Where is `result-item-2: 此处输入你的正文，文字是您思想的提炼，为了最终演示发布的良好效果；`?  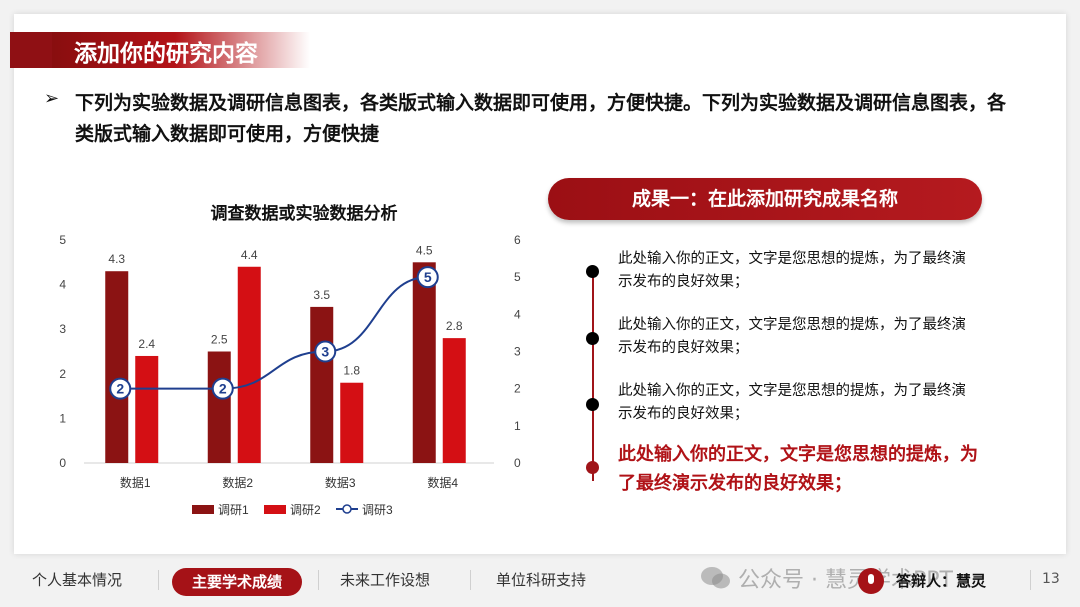
result-item-2: 此处输入你的正文，文字是您思想的提炼，为了最终演示发布的良好效果； is located at coordinates (792, 336).